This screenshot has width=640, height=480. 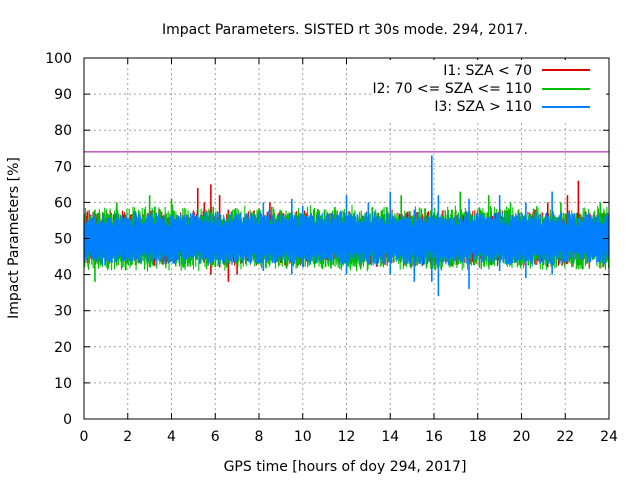 I want to click on x-tick-label: 0, so click(x=84, y=437).